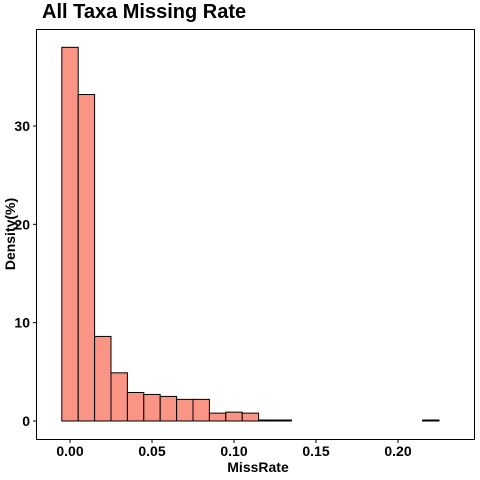 This screenshot has height=480, width=480. I want to click on y-tick-label: 10, so click(22, 323).